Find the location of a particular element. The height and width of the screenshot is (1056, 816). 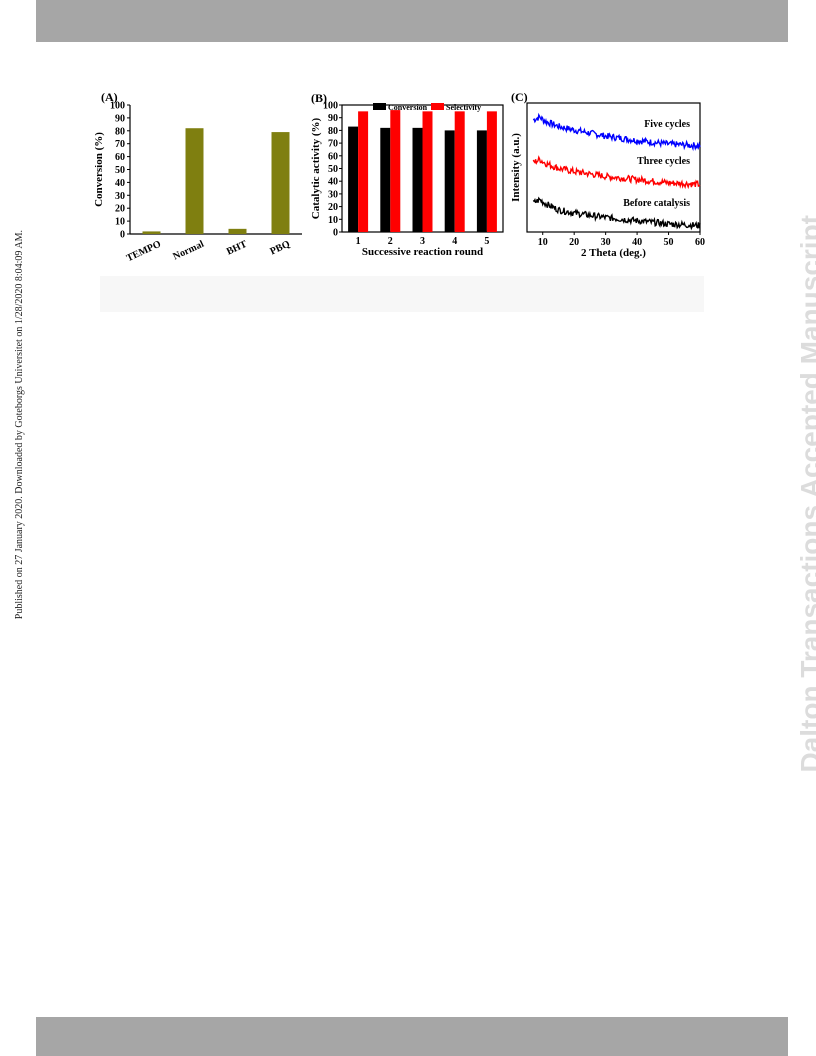

series-label: Five cycles is located at coordinates (667, 124).